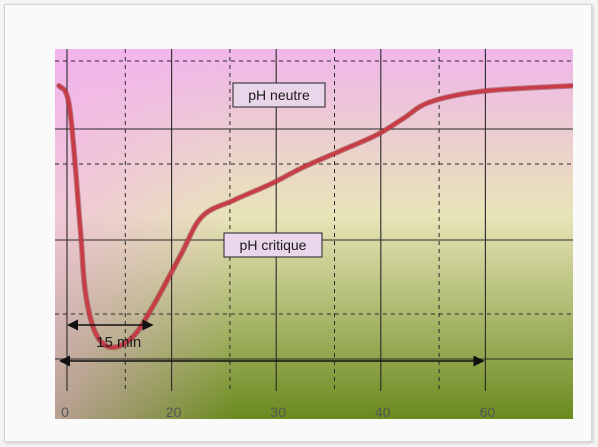 This screenshot has width=598, height=447. I want to click on reference-line-label: pH neutre, so click(279, 95).